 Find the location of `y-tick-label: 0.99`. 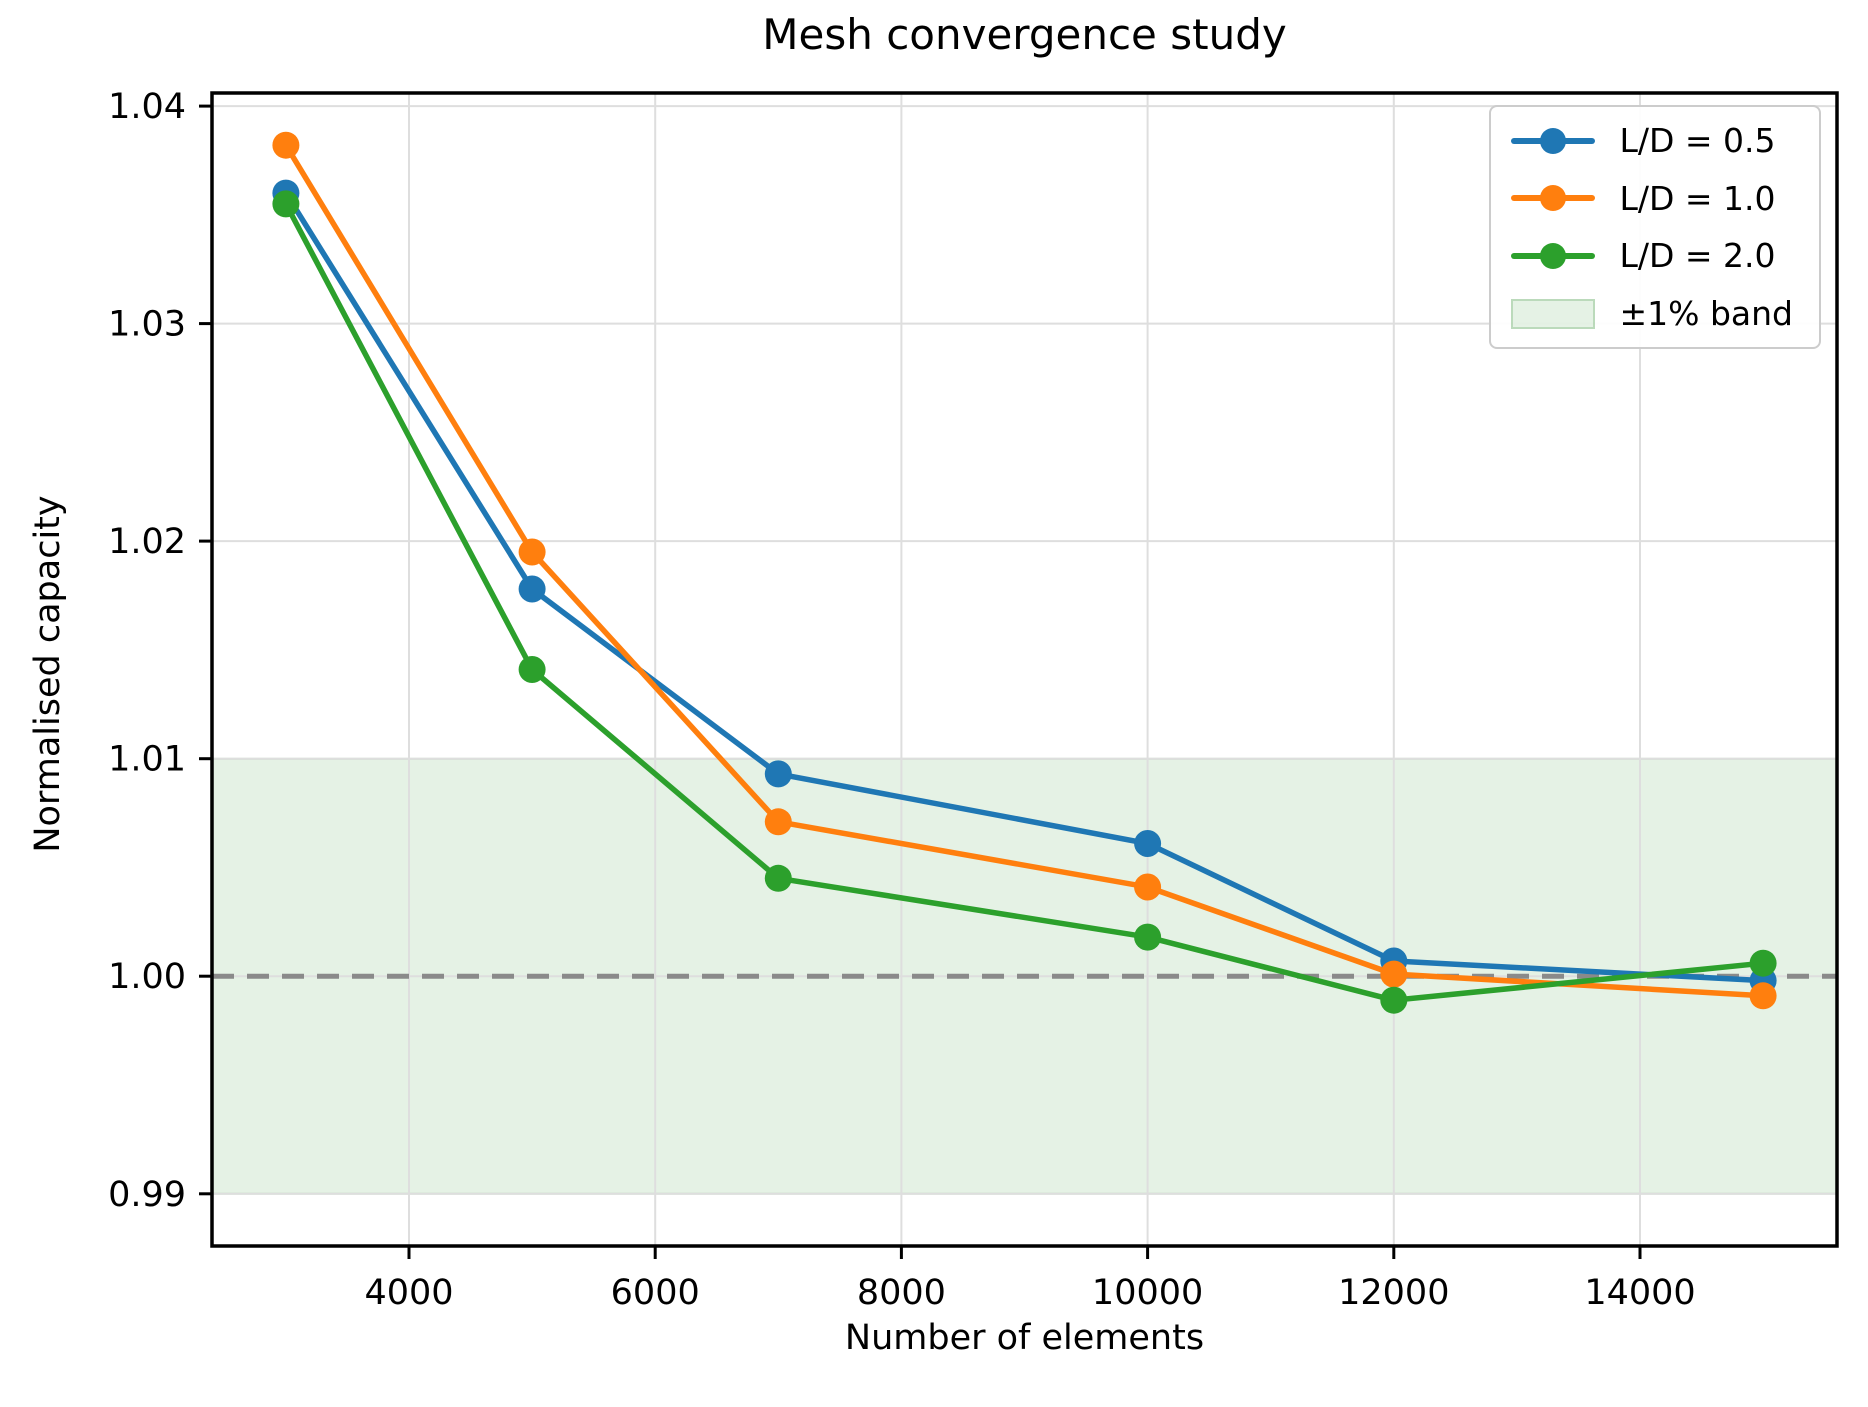

y-tick-label: 0.99 is located at coordinates (147, 1195).